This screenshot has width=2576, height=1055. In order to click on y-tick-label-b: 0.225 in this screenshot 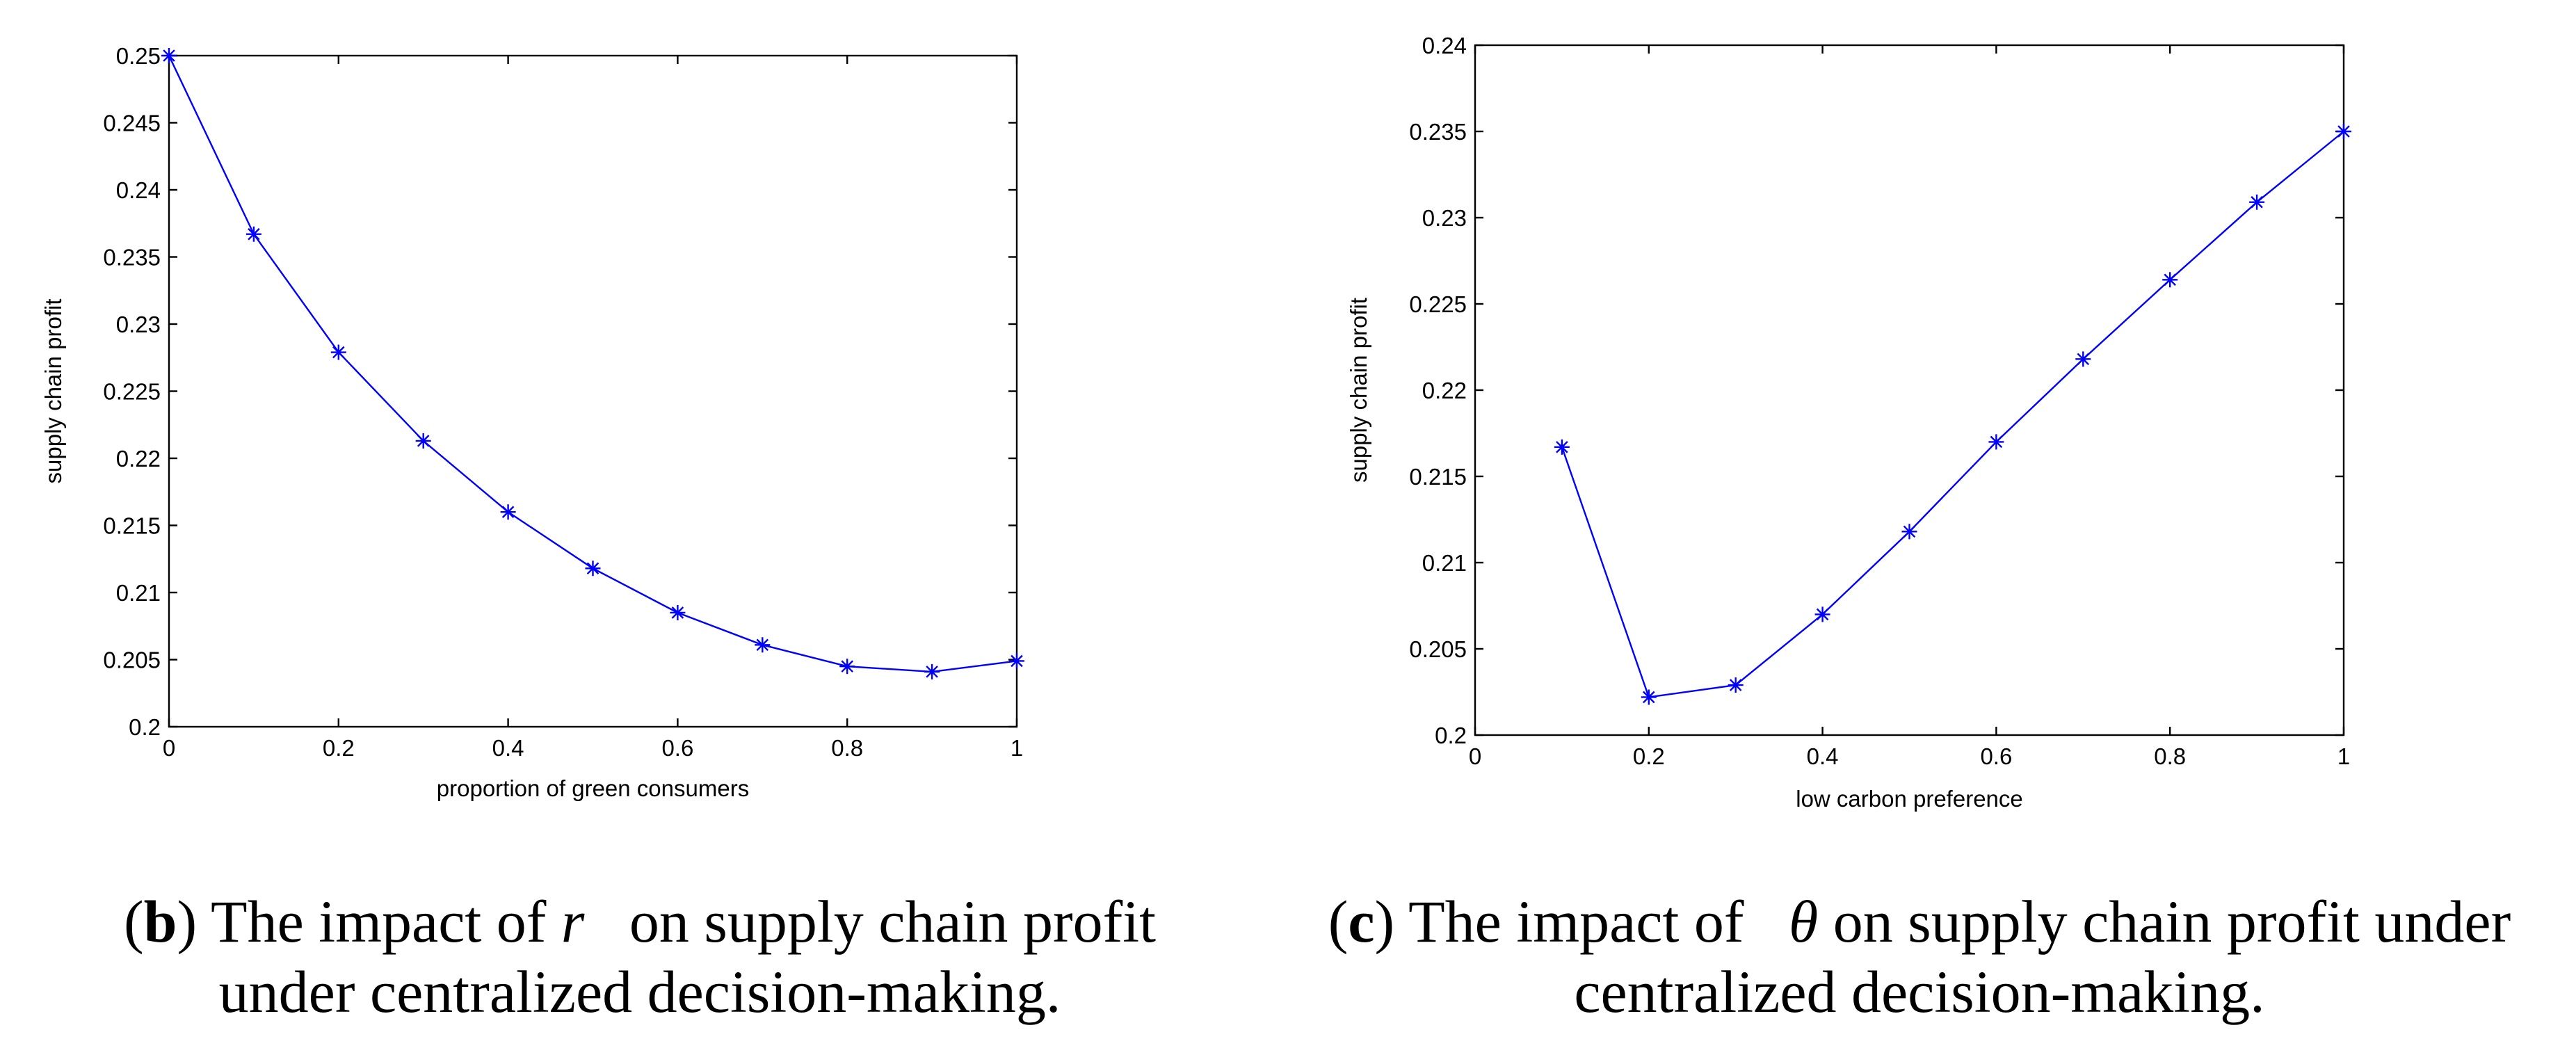, I will do `click(132, 392)`.